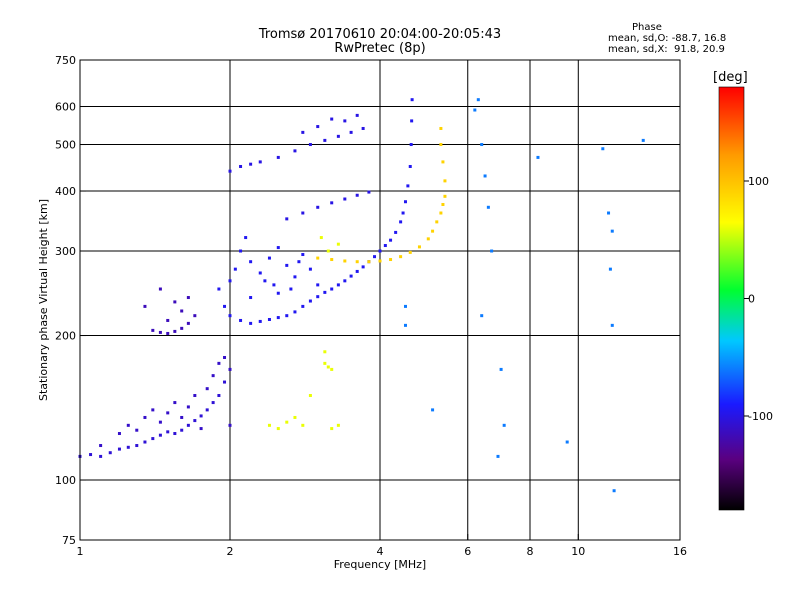 This screenshot has height=600, width=800. I want to click on colorbar-ticks: 100 0 -100, so click(758, 299).